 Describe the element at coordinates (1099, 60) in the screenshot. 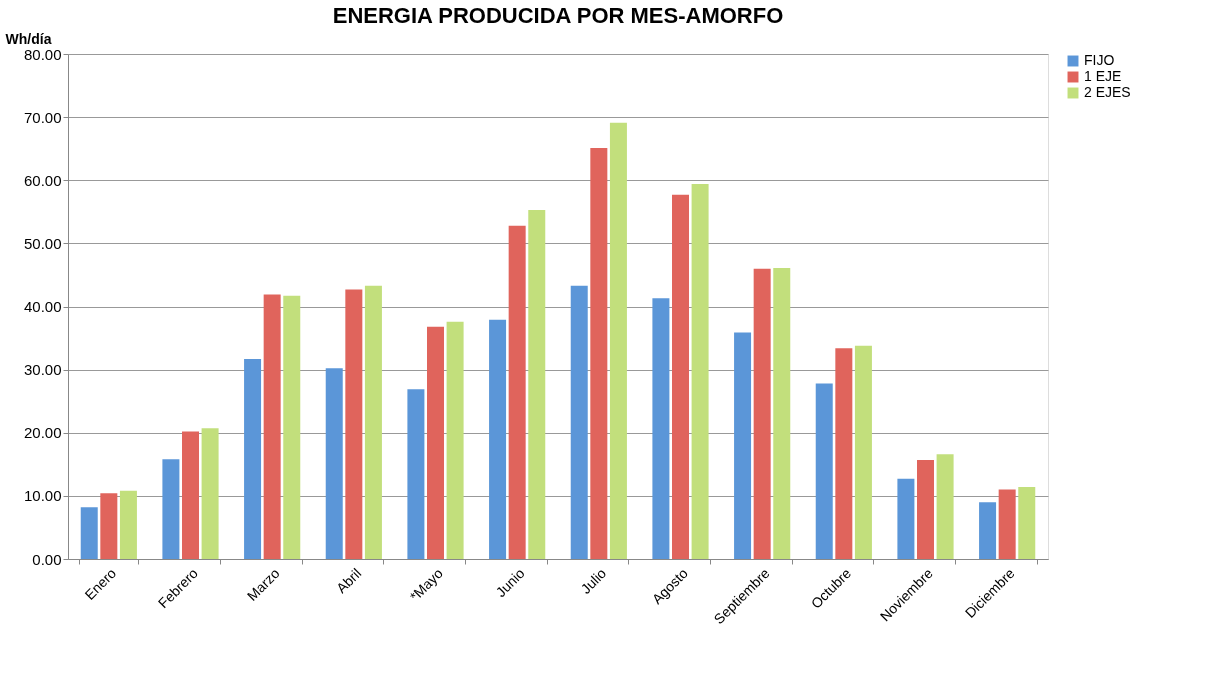

I see `legend-label: FIJO` at that location.